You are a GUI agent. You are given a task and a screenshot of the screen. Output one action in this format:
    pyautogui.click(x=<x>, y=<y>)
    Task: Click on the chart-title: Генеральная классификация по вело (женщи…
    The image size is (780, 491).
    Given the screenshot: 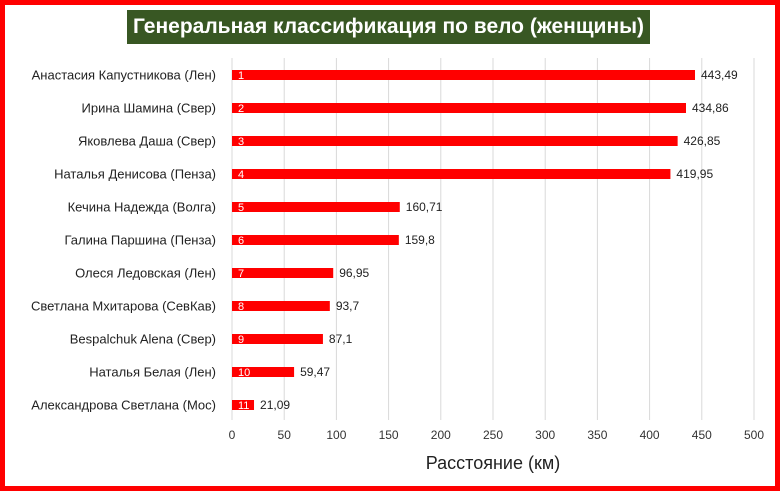 What is the action you would take?
    pyautogui.click(x=388, y=27)
    